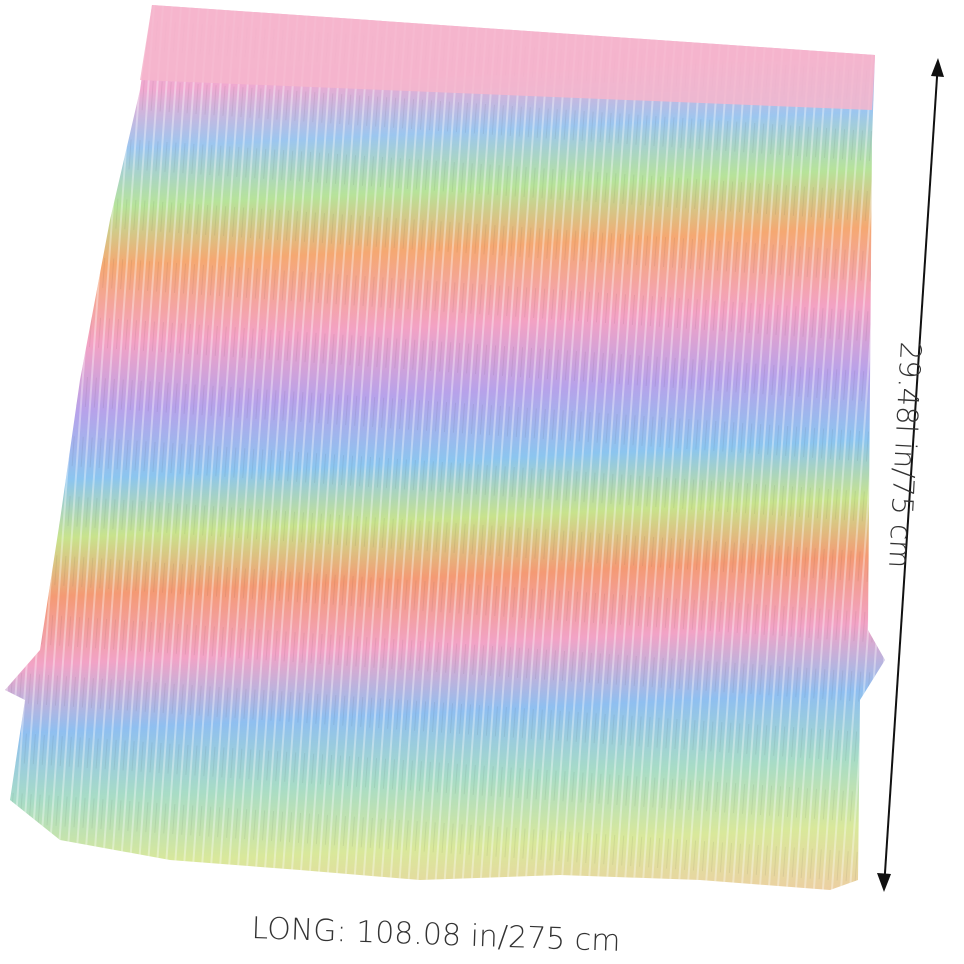 This screenshot has width=964, height=964. What do you see at coordinates (937, 67) in the screenshot?
I see `arrowhead-top-icon` at bounding box center [937, 67].